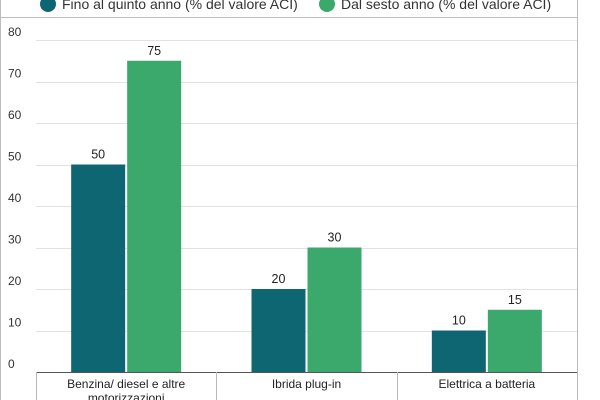  What do you see at coordinates (15, 32) in the screenshot?
I see `y-tick-label: 80` at bounding box center [15, 32].